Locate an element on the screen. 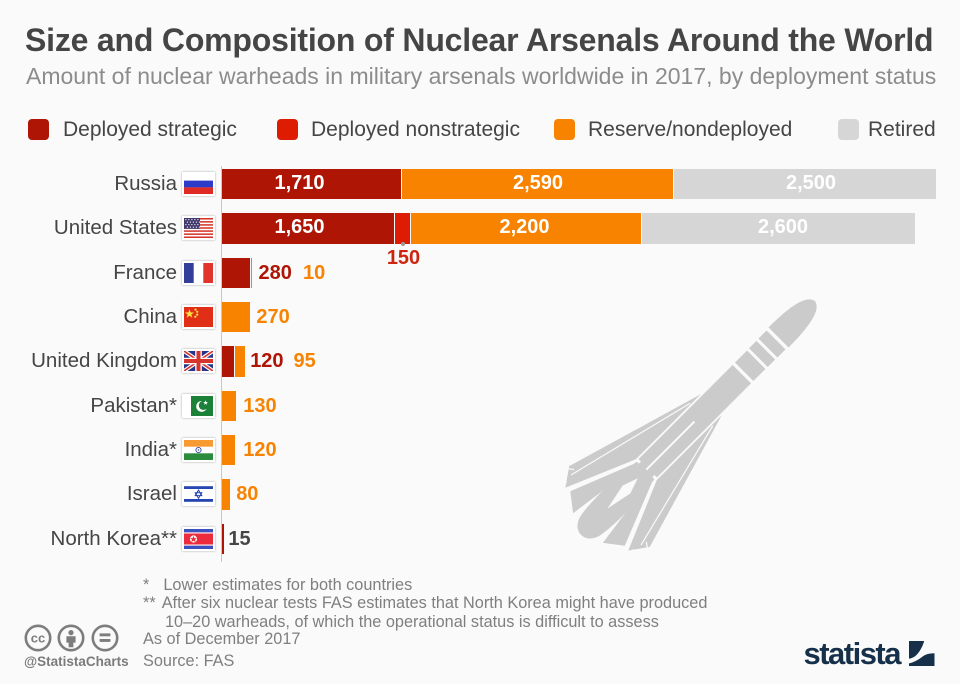 The height and width of the screenshot is (684, 960). svg-text: cc is located at coordinates (38, 638).